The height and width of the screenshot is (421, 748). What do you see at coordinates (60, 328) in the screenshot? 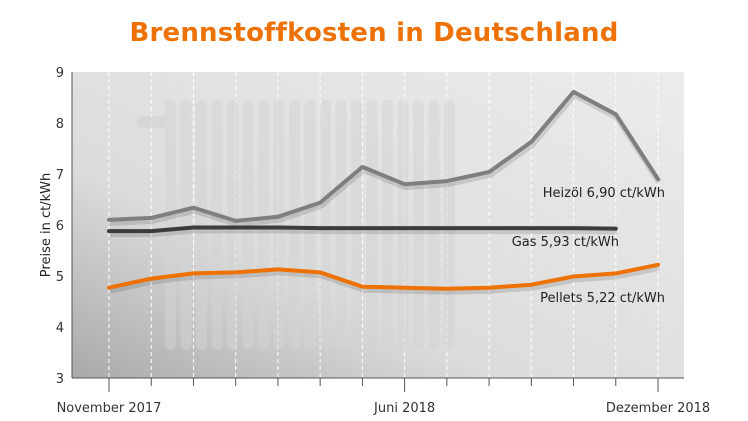
I see `y-tick-label: 4` at bounding box center [60, 328].